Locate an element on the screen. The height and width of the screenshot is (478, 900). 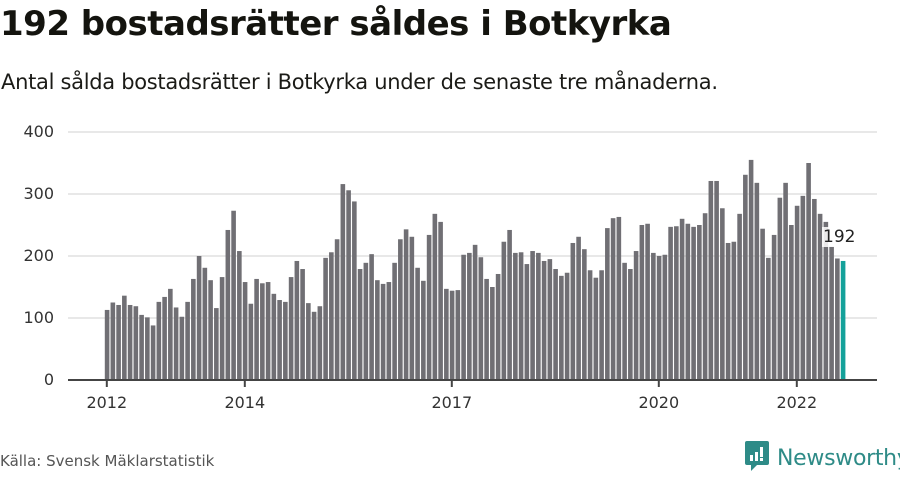
brand-name: Newsworthy is located at coordinates (838, 458).